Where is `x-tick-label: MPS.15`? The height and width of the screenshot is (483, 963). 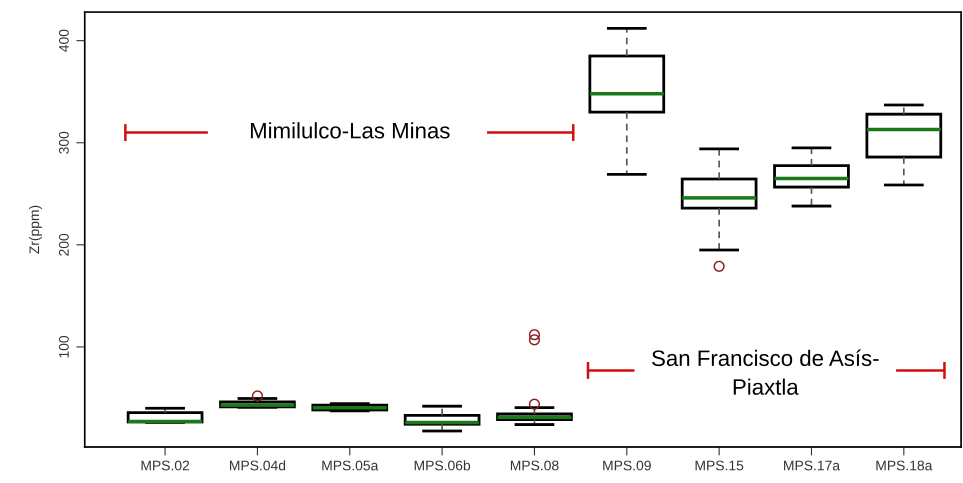
x-tick-label: MPS.15 is located at coordinates (720, 465).